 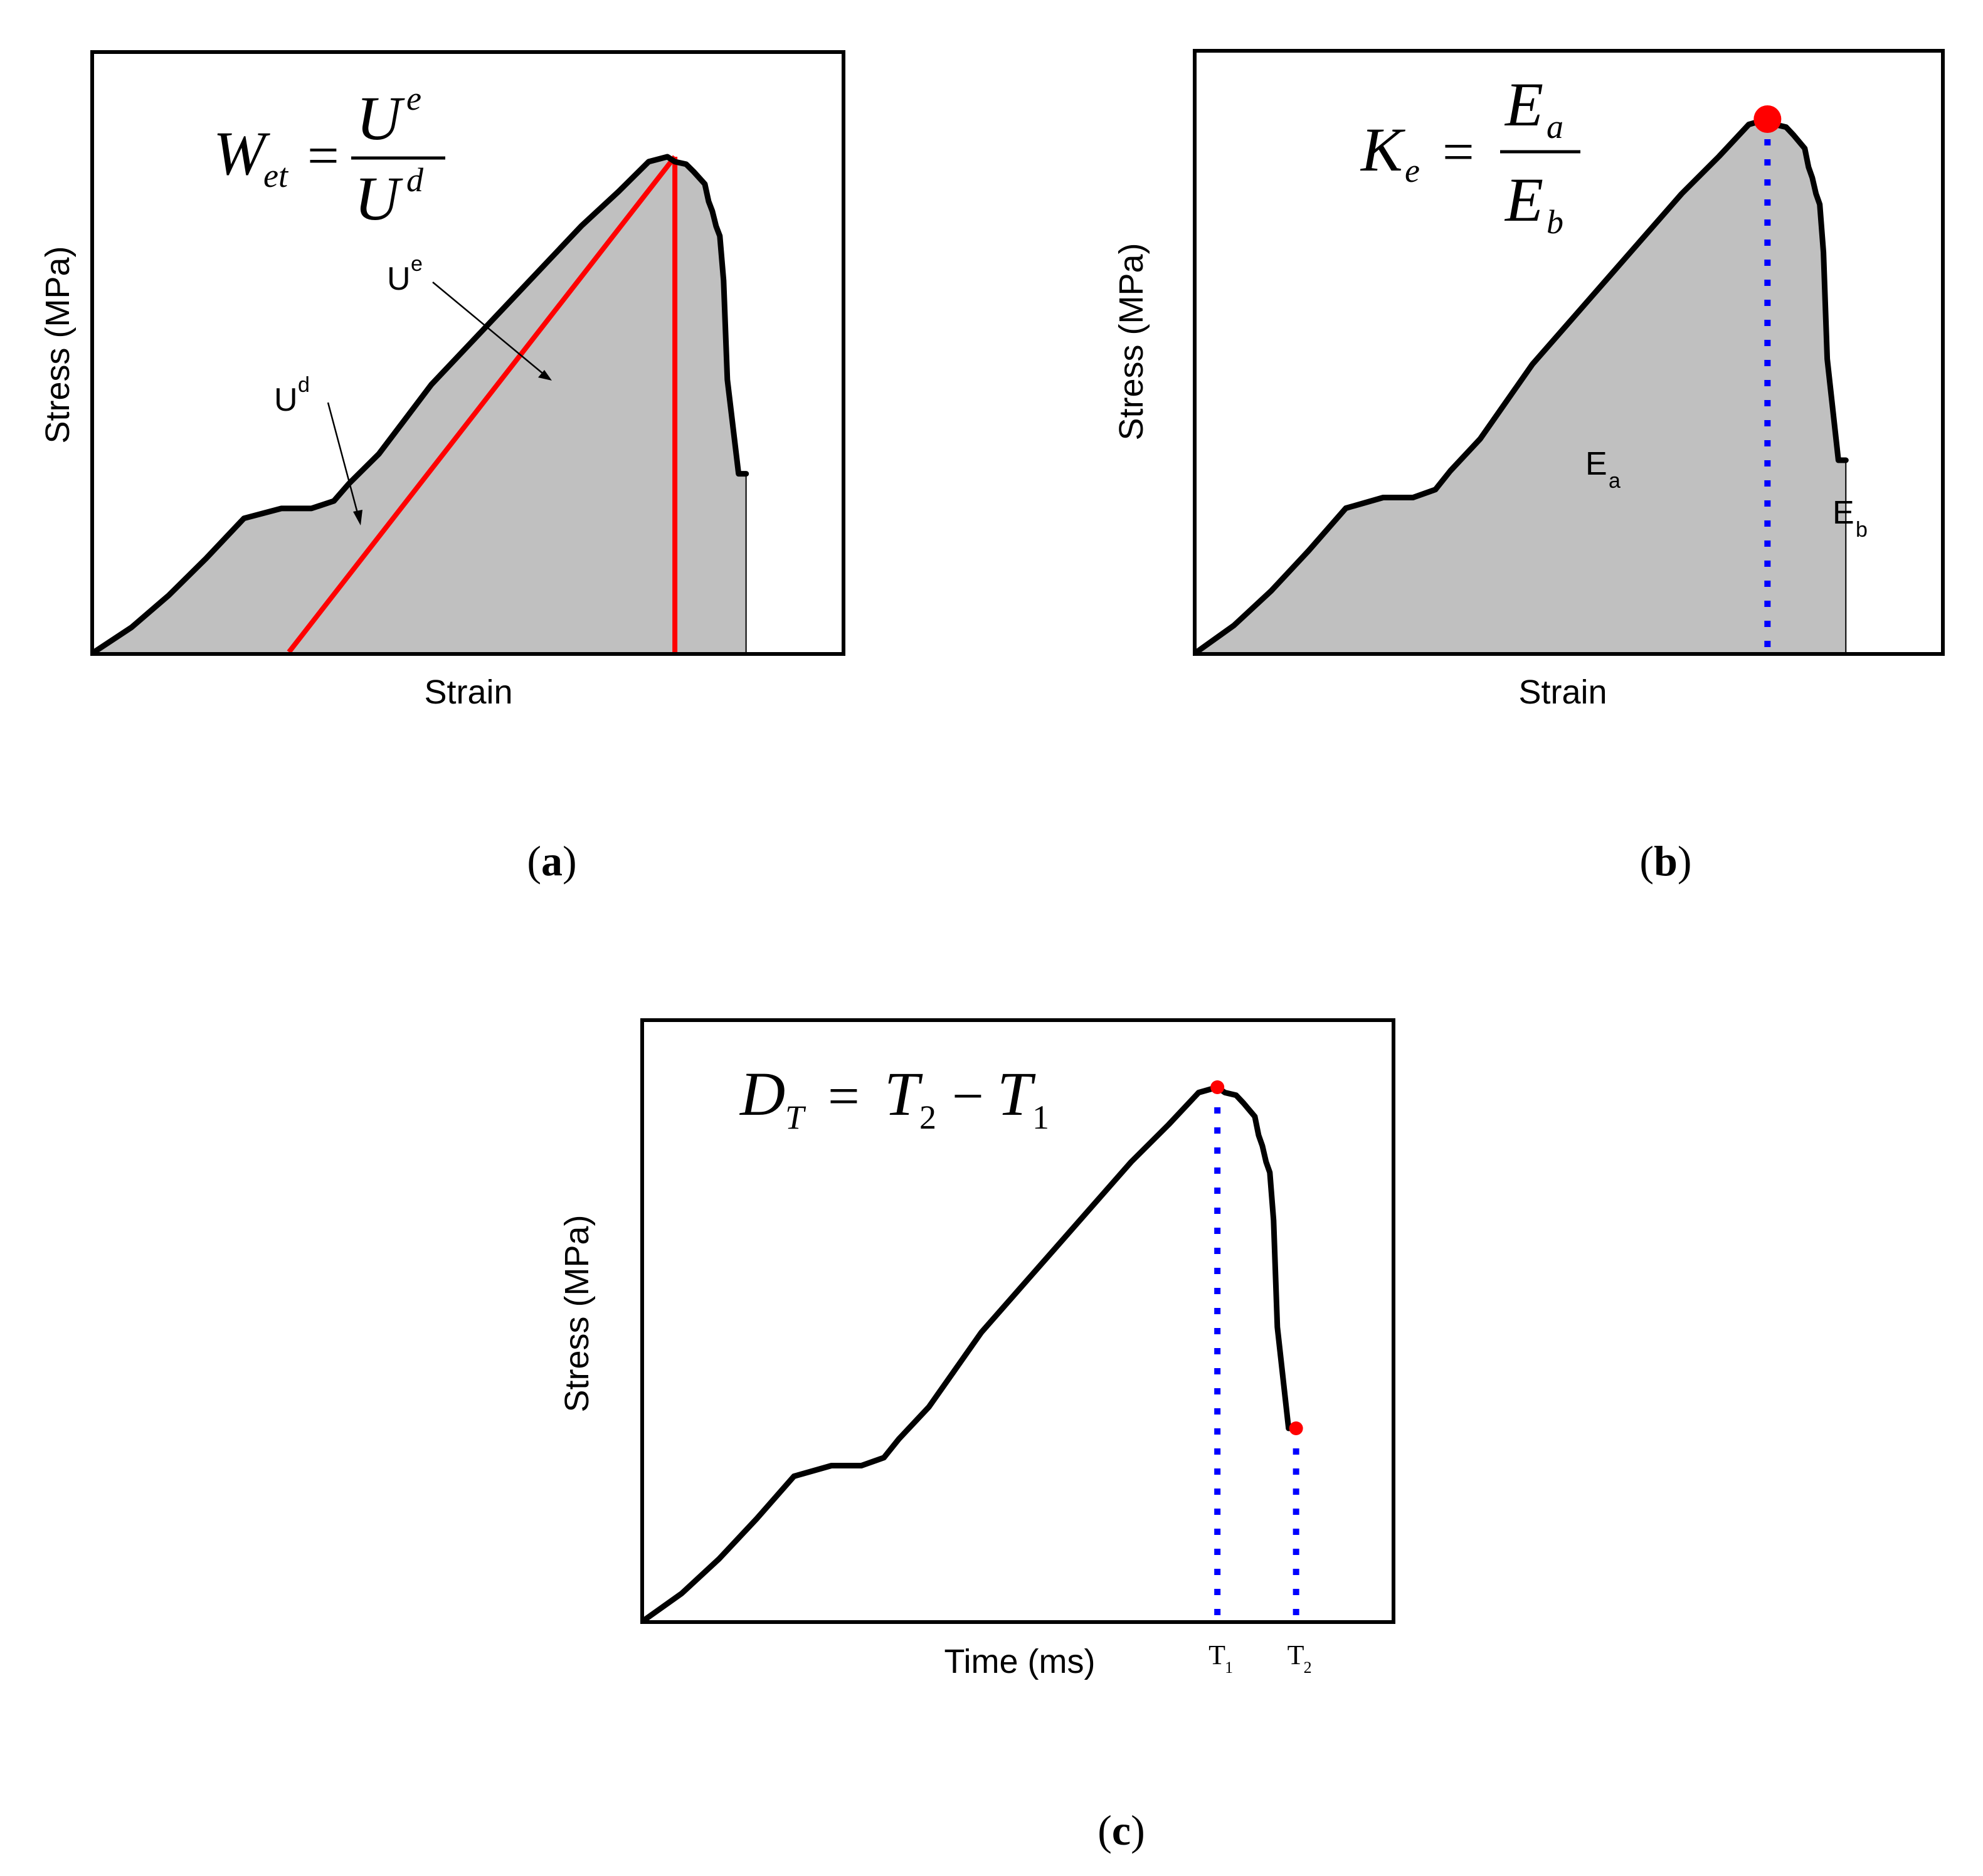 I want to click on panel-a-formula-denominator: U, so click(x=378, y=198).